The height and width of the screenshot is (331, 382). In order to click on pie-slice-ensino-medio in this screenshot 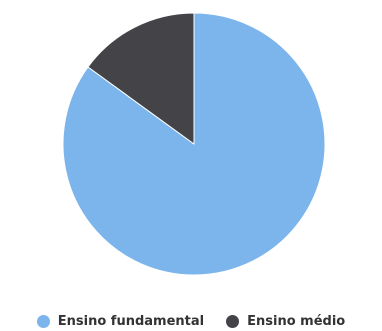, I will do `click(141, 78)`.